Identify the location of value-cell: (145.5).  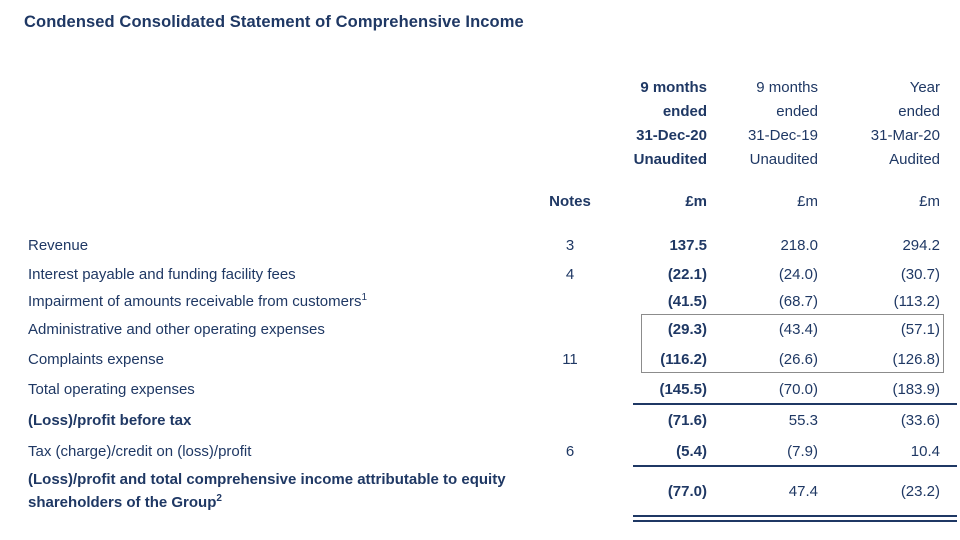
(683, 389).